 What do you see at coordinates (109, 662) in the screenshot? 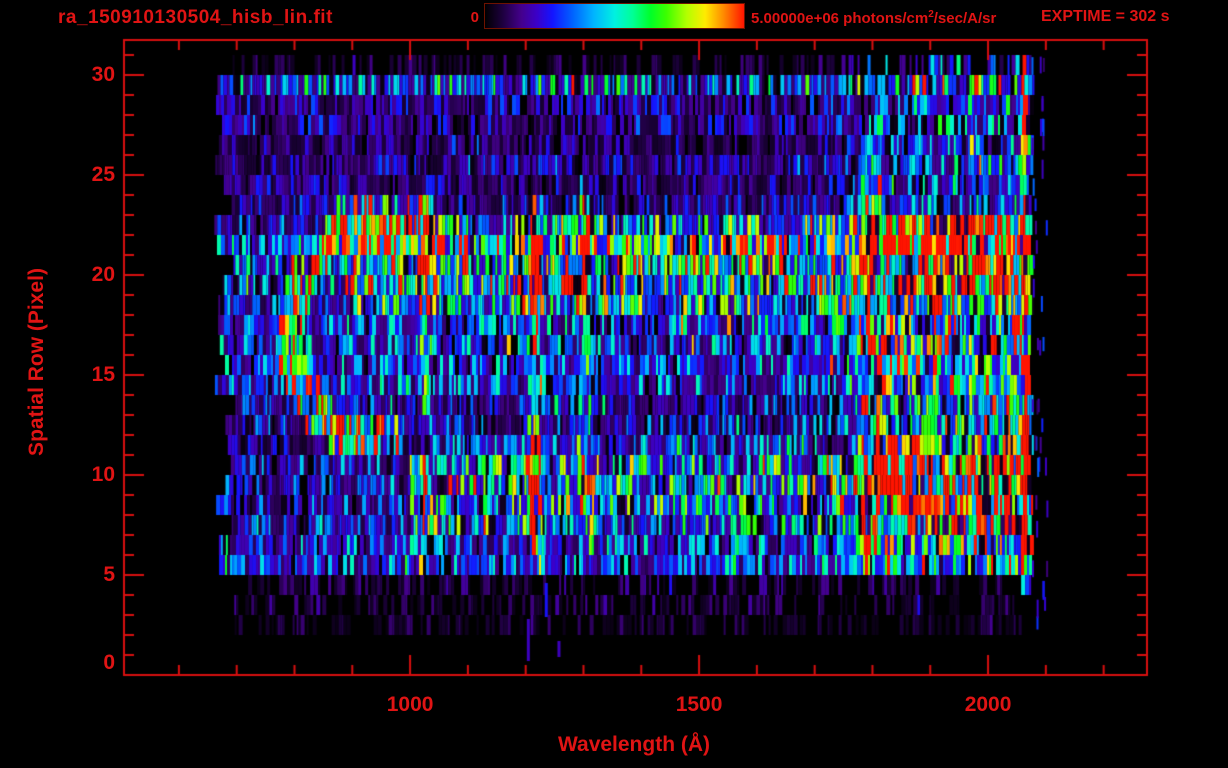
I see `y-tick-label: 0` at bounding box center [109, 662].